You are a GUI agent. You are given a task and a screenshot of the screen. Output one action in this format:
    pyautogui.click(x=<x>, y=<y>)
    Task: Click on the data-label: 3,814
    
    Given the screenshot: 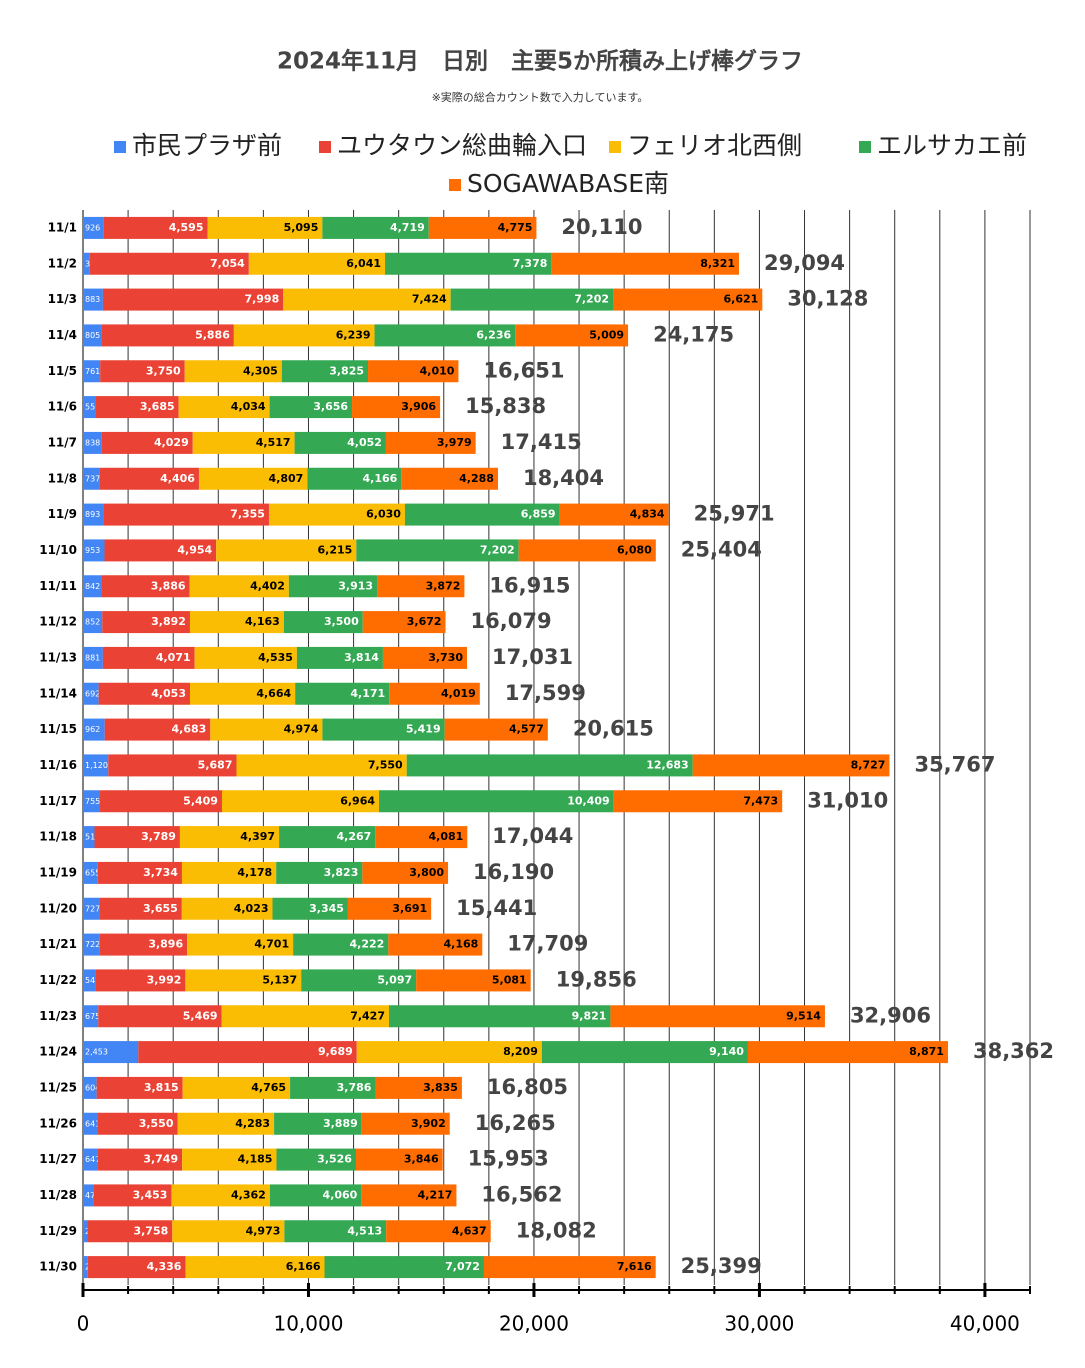 What is the action you would take?
    pyautogui.click(x=361, y=657)
    